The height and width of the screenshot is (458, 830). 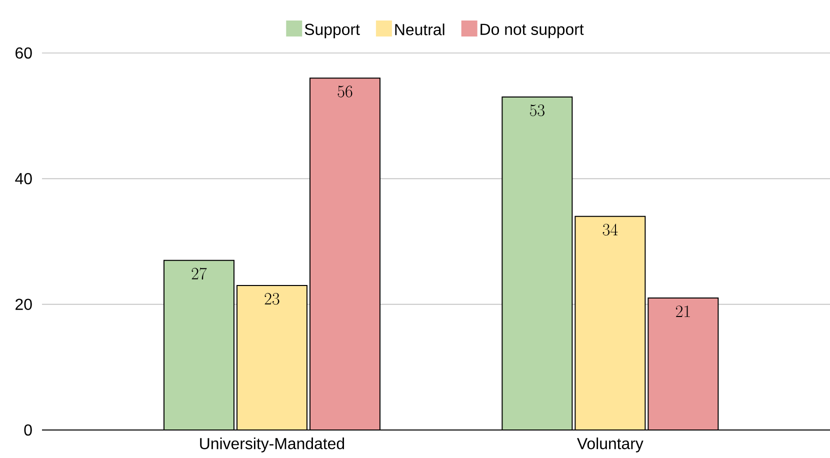 I want to click on x-tick-label: University-Mandated, so click(x=272, y=445).